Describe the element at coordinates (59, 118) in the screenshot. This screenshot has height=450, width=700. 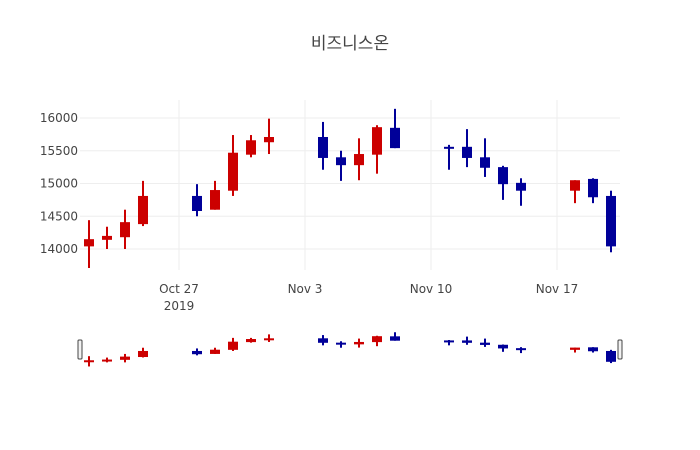
I see `y-tick-label: 16000` at that location.